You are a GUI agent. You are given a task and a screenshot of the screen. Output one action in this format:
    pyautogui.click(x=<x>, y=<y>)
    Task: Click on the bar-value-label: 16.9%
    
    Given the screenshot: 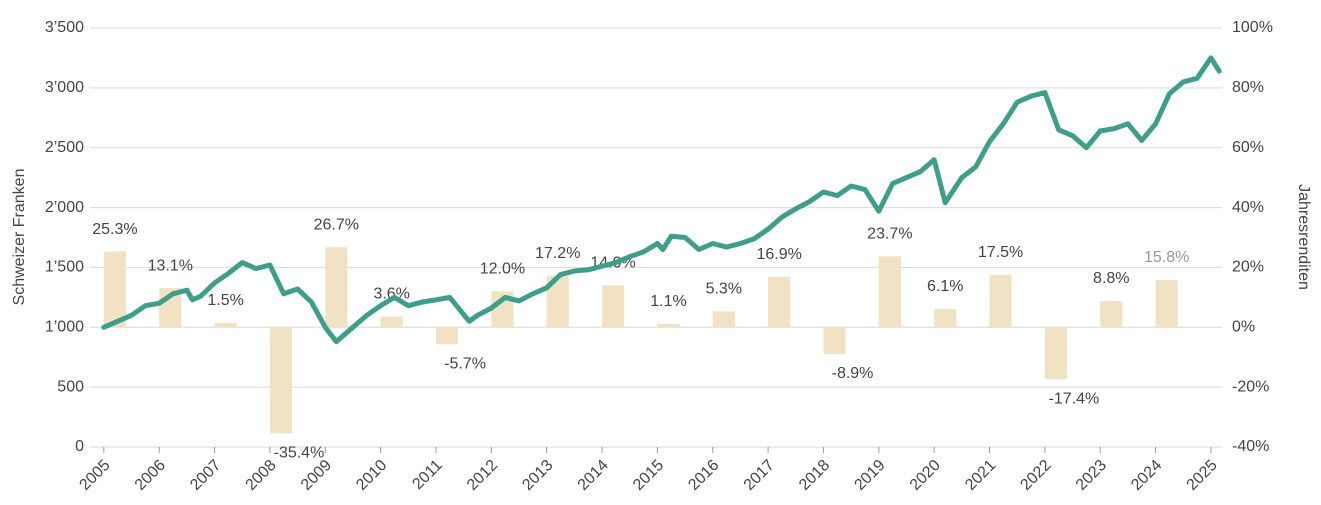 What is the action you would take?
    pyautogui.click(x=778, y=254)
    